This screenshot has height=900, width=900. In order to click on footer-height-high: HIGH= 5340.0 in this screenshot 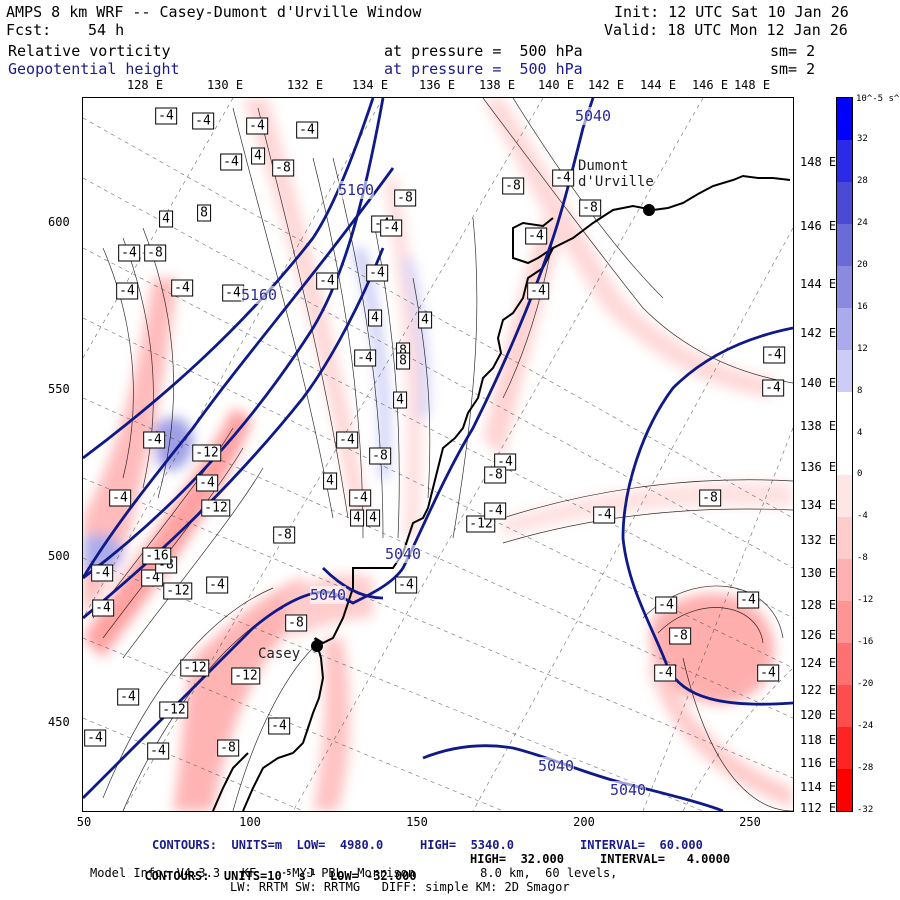, I will do `click(467, 845)`.